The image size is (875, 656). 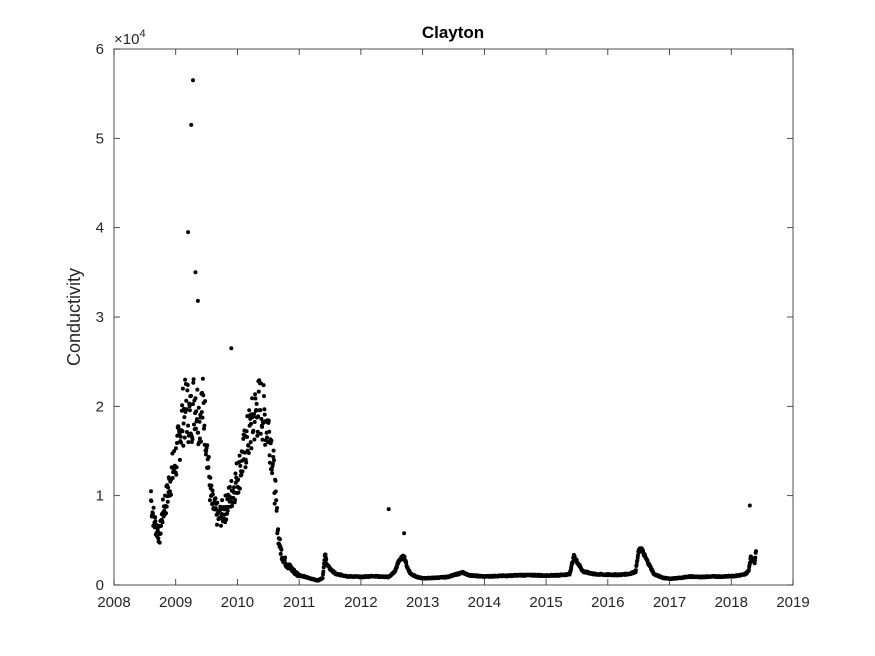 I want to click on x-tick-label: 2009, so click(x=175, y=602).